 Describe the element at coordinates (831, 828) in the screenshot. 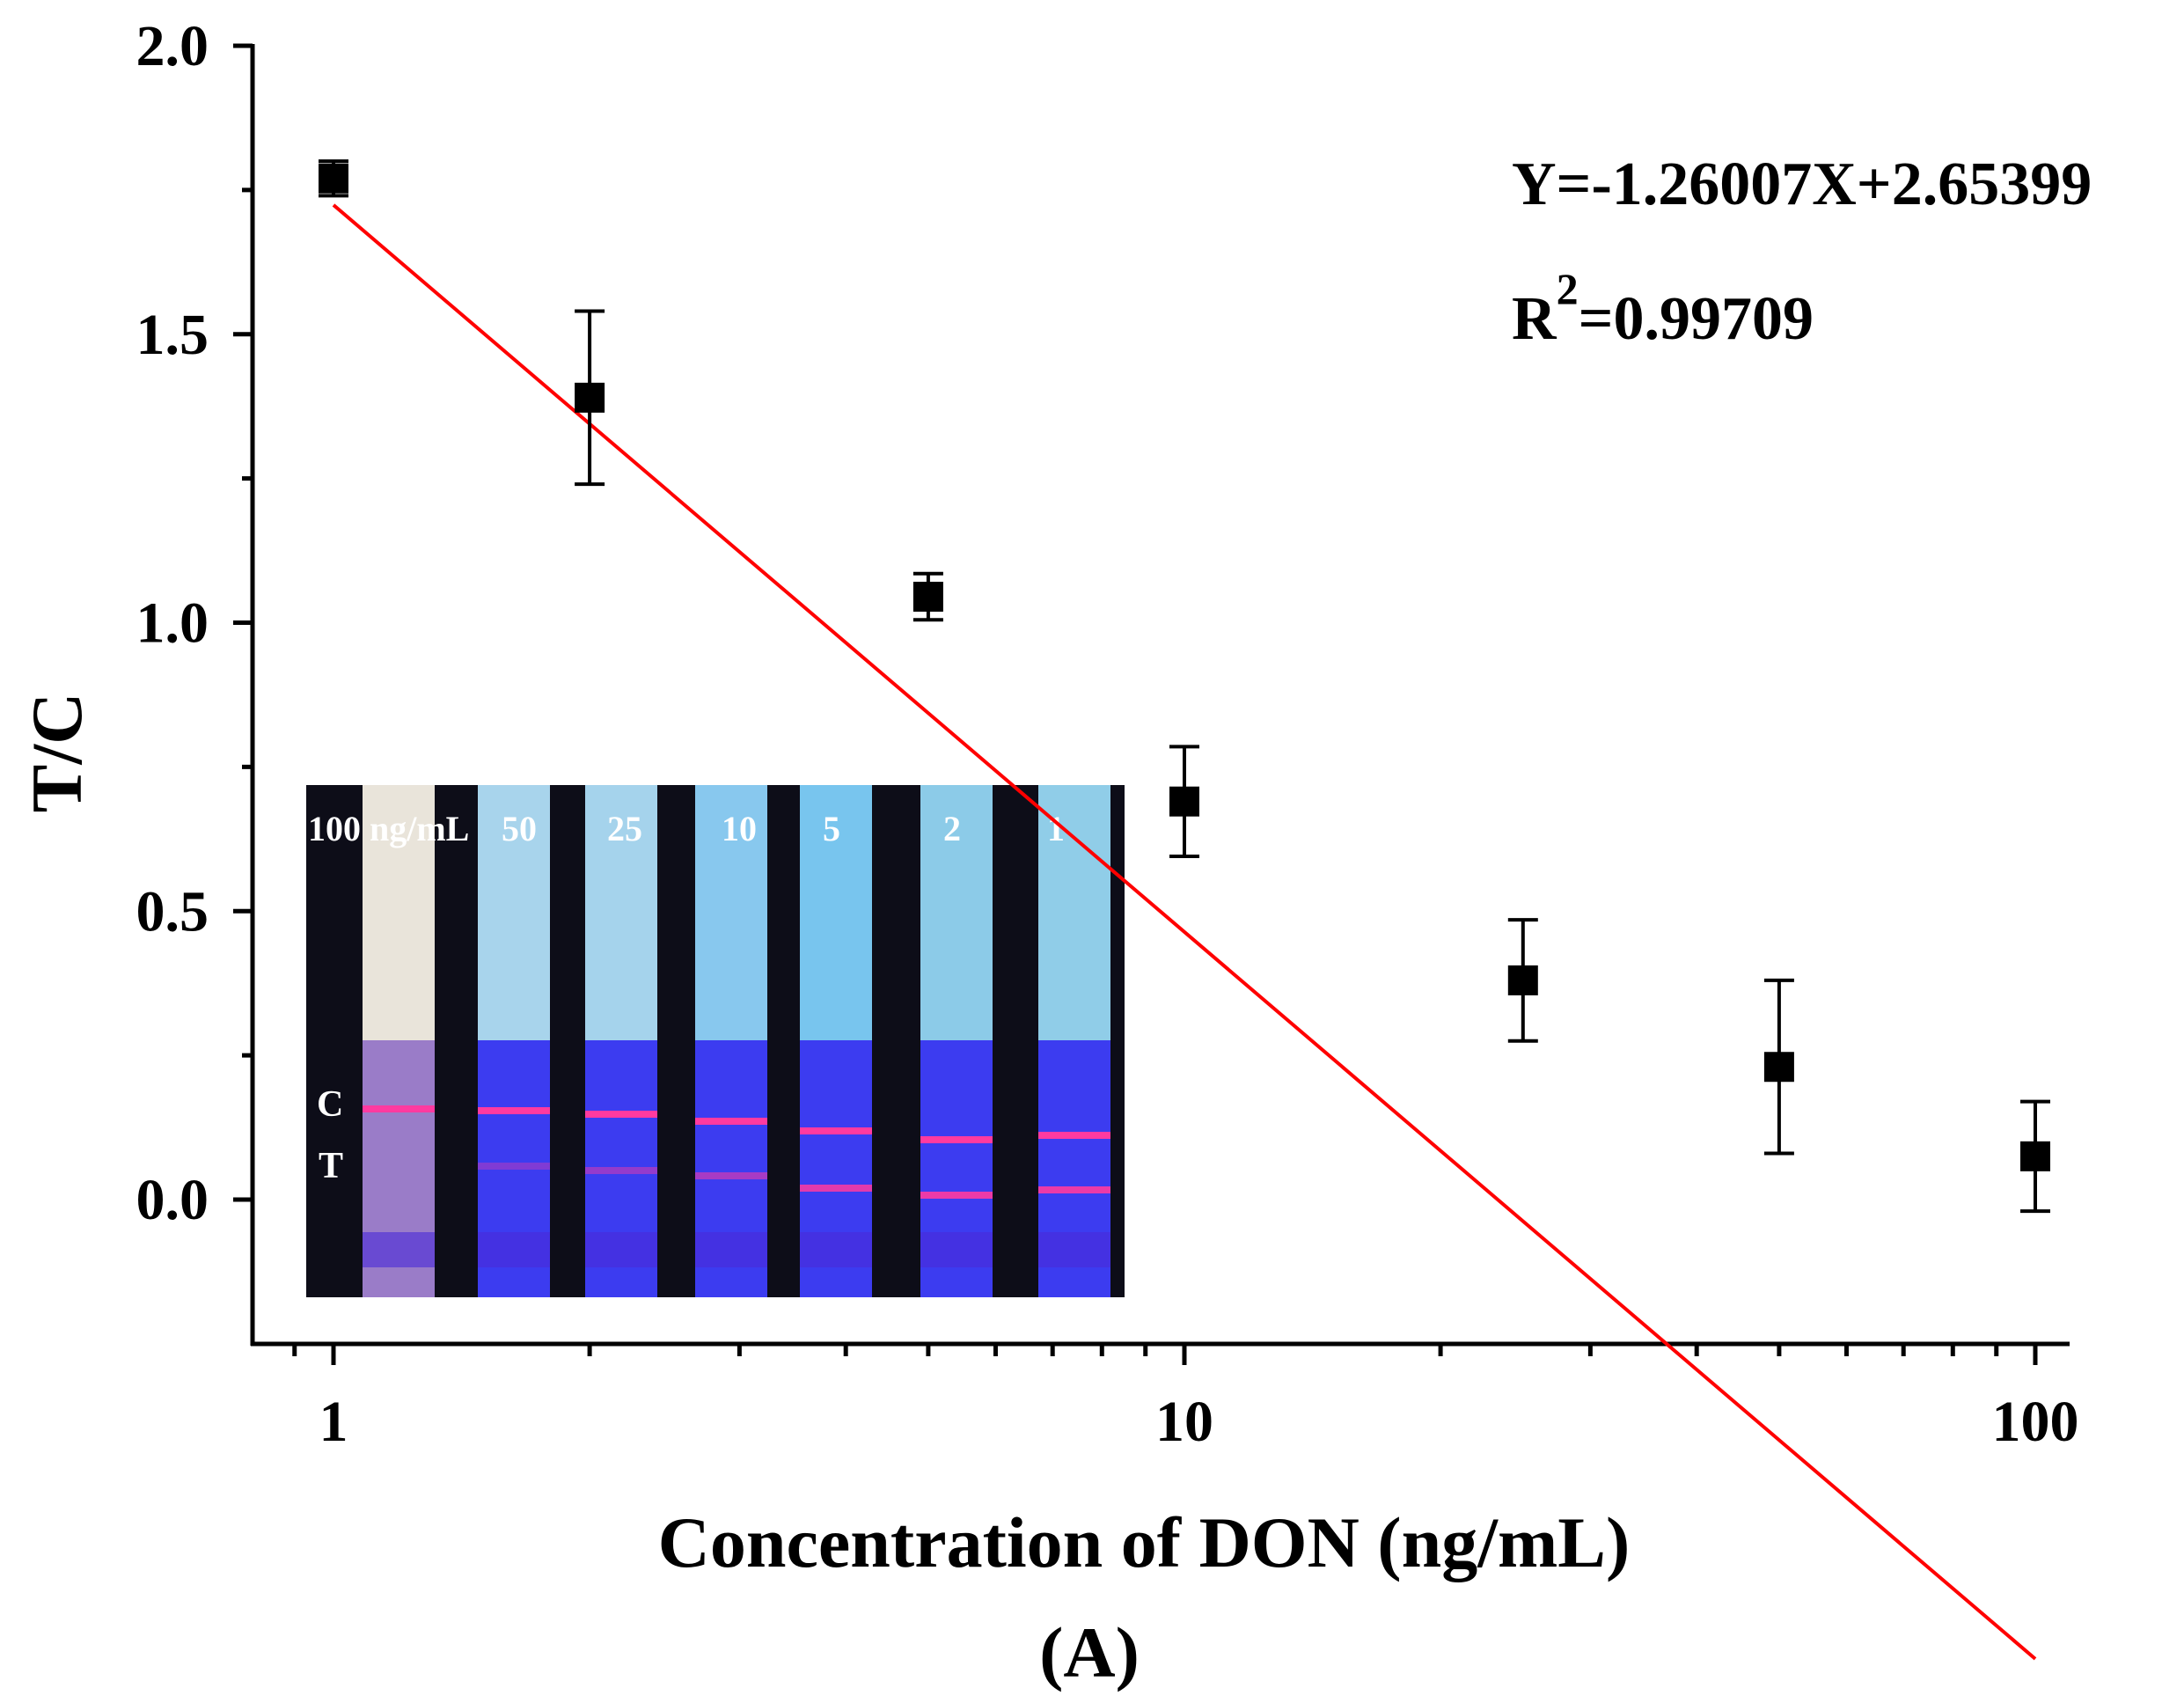

I see `strip-concentration-label: 5` at that location.